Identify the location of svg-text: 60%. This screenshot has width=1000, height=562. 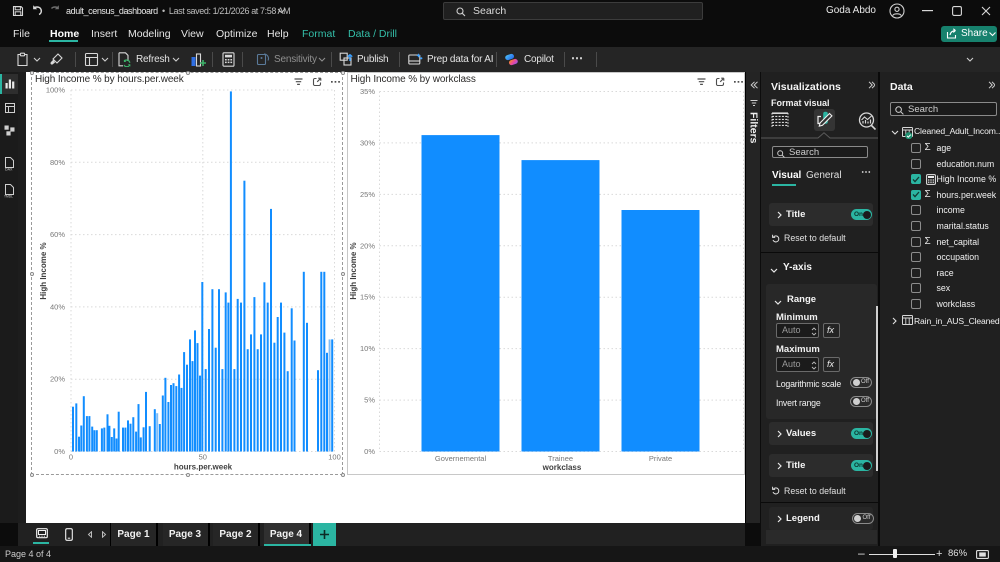
(57, 234).